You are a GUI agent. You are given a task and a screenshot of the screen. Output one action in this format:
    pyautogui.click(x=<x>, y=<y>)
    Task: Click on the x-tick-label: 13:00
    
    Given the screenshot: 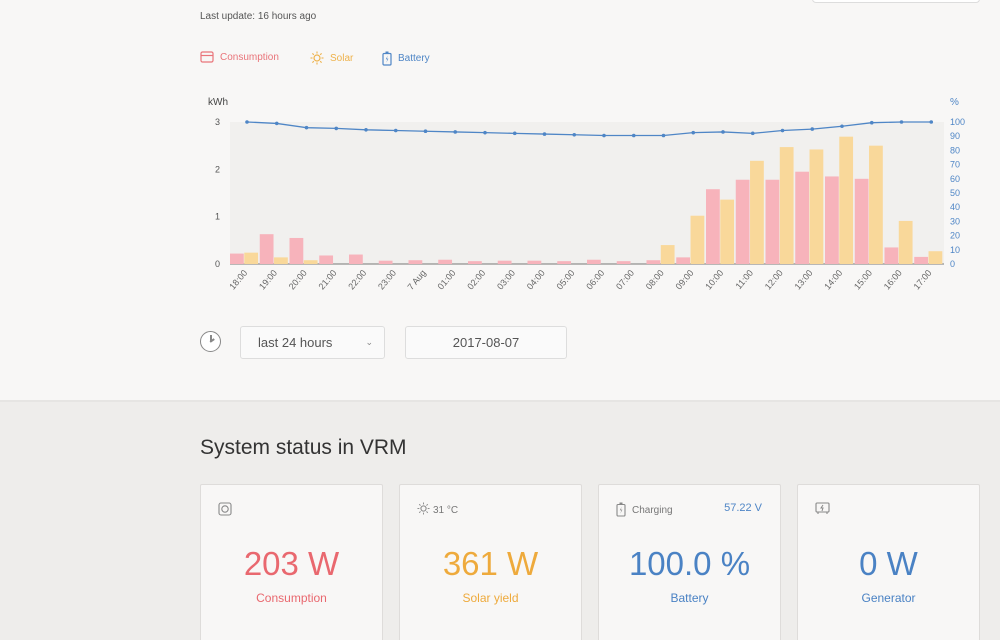 What is the action you would take?
    pyautogui.click(x=804, y=280)
    